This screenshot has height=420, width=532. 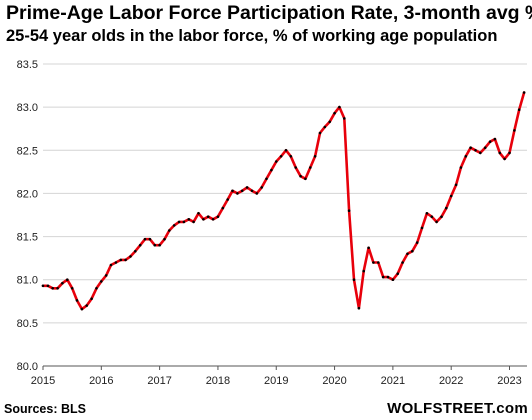 What do you see at coordinates (159, 381) in the screenshot?
I see `x-tick-label: 2017` at bounding box center [159, 381].